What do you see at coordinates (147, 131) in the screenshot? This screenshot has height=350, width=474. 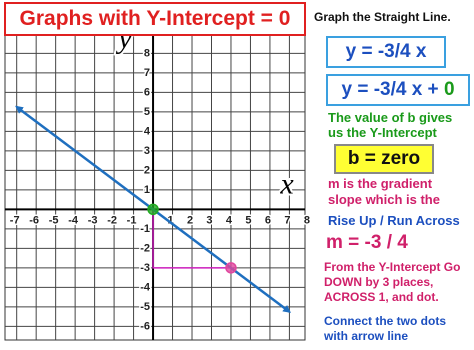 I see `y-tick-label: 4` at bounding box center [147, 131].